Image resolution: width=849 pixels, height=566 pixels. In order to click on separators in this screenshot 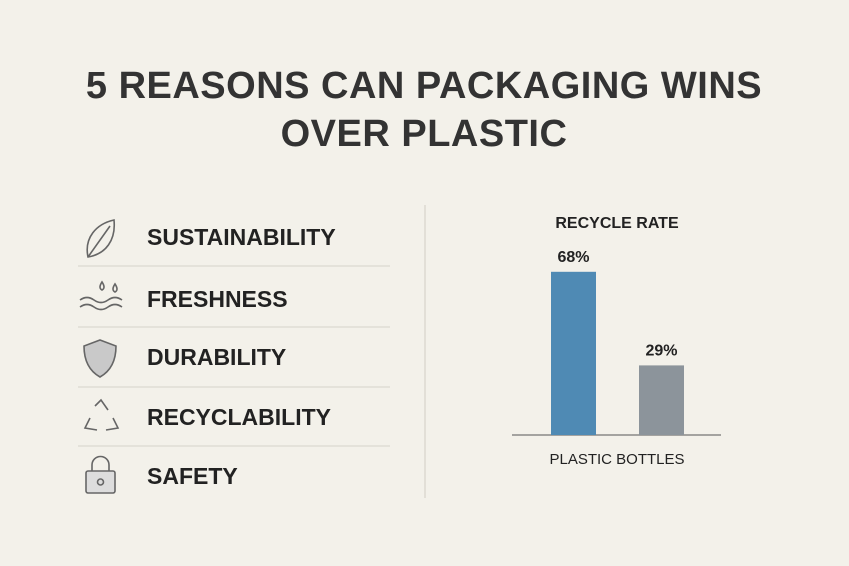, I will do `click(234, 356)`.